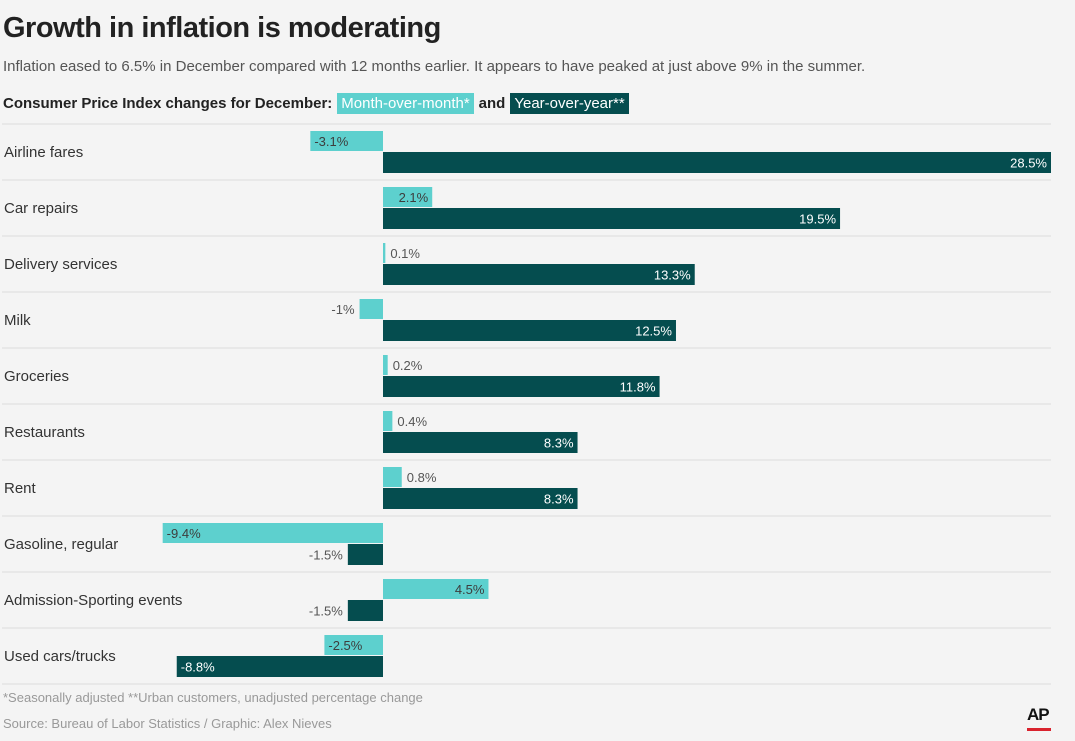  What do you see at coordinates (60, 264) in the screenshot?
I see `category-label: Delivery services` at bounding box center [60, 264].